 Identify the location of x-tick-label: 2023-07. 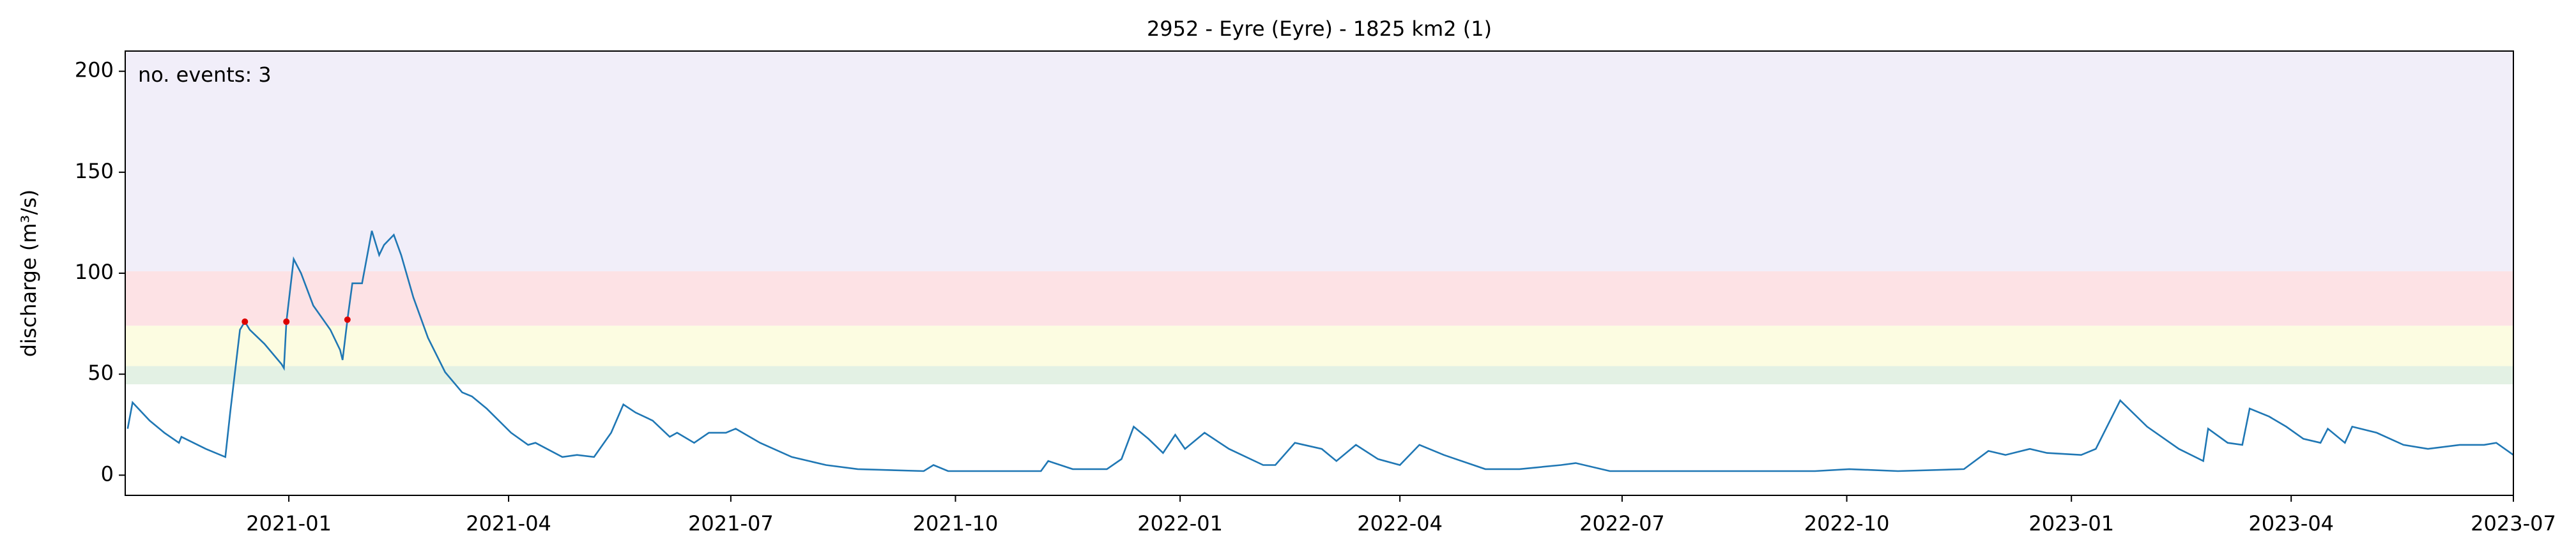
(2513, 524).